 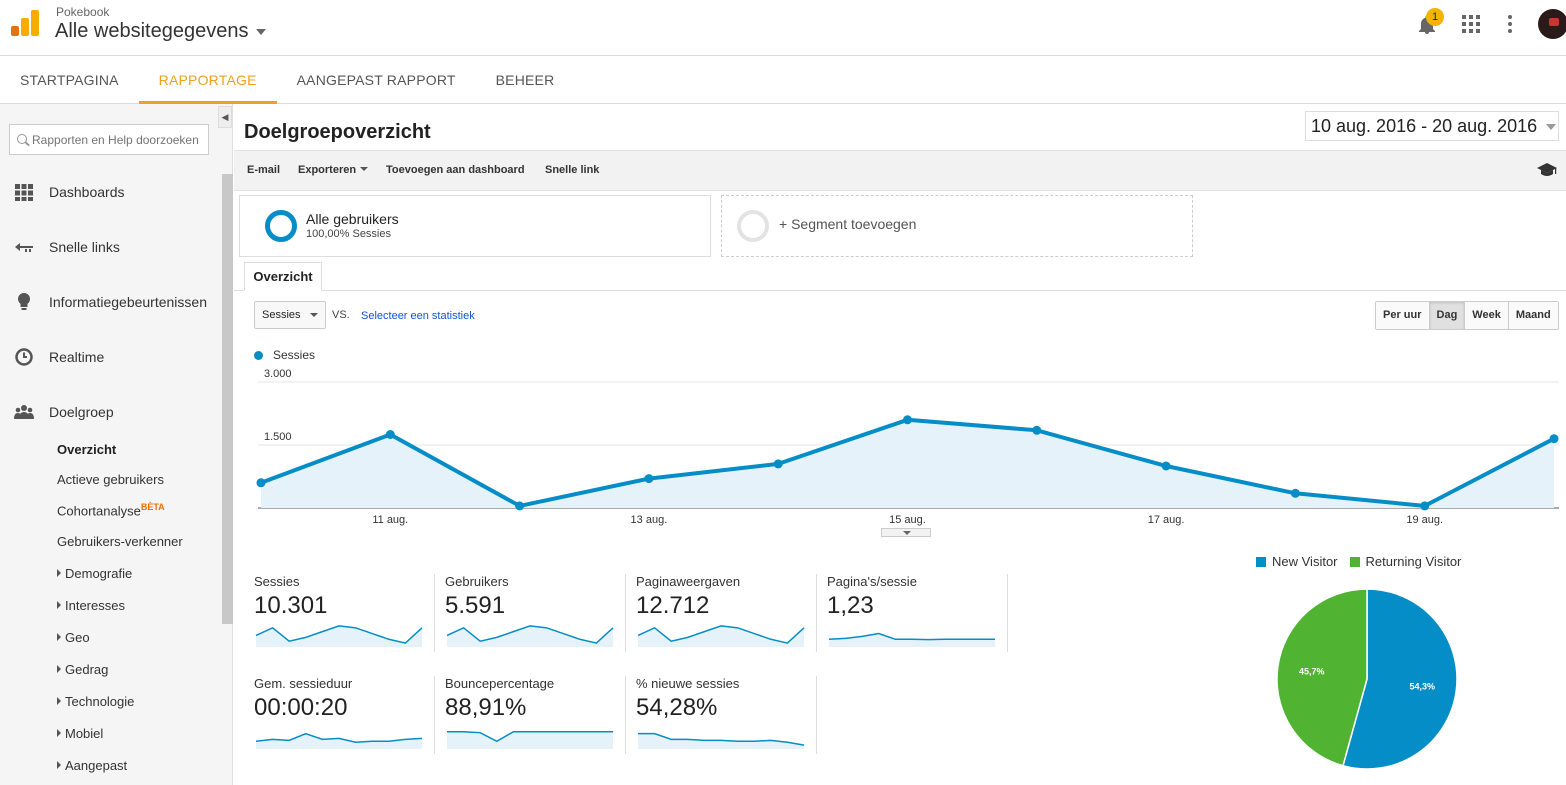 What do you see at coordinates (726, 715) in the screenshot?
I see `metric-nieuwe-sessies: % nieuwe sessies 54,28%` at bounding box center [726, 715].